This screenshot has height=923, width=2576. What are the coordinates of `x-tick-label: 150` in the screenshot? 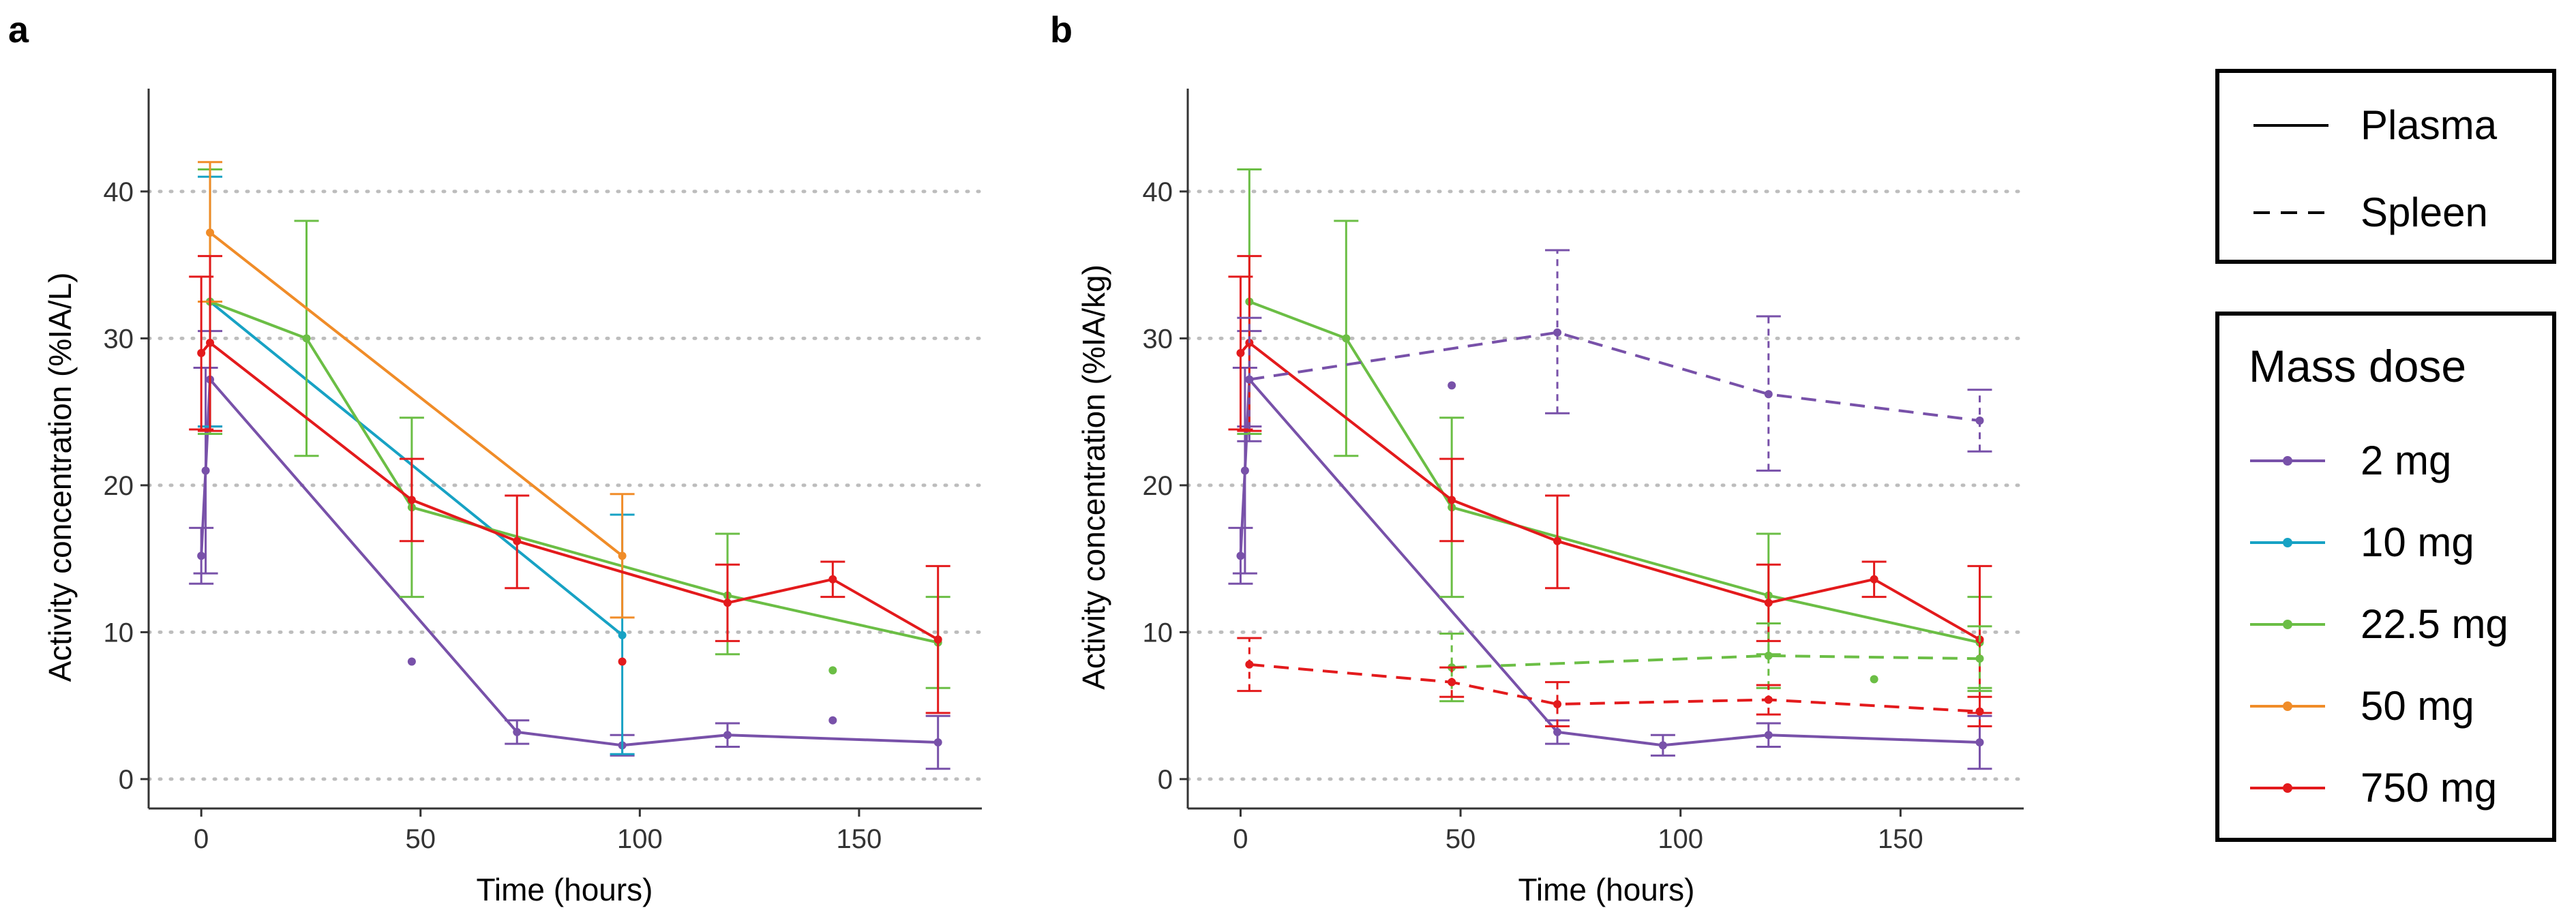 It's located at (859, 839).